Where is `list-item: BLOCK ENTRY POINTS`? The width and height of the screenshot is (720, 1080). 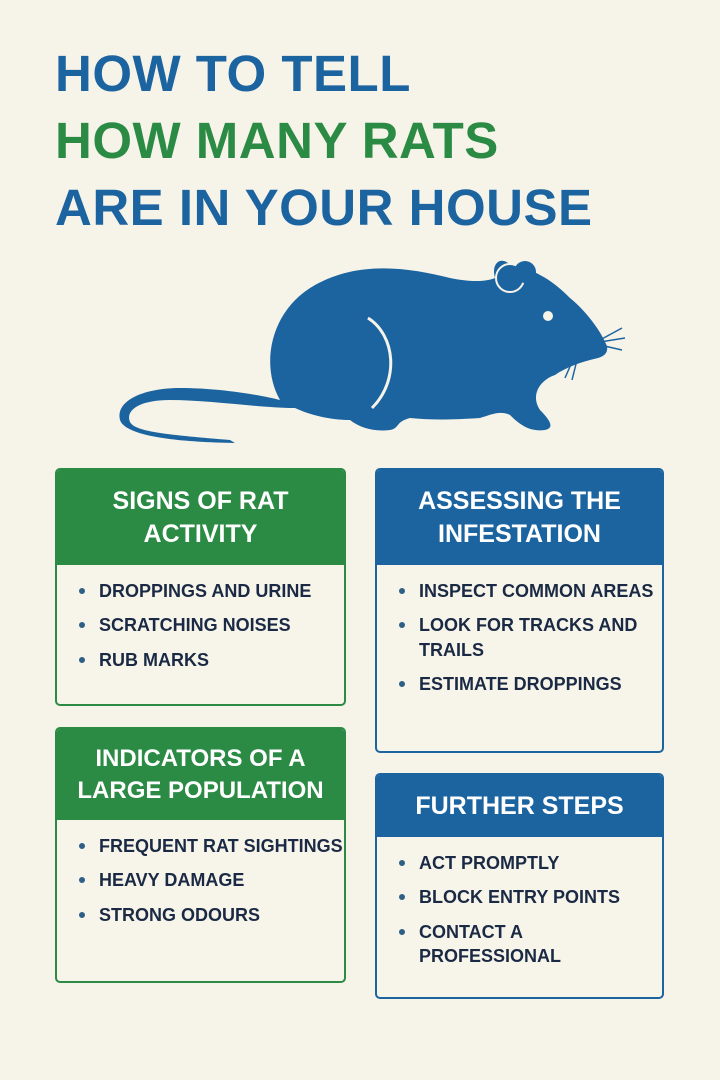 list-item: BLOCK ENTRY POINTS is located at coordinates (529, 897).